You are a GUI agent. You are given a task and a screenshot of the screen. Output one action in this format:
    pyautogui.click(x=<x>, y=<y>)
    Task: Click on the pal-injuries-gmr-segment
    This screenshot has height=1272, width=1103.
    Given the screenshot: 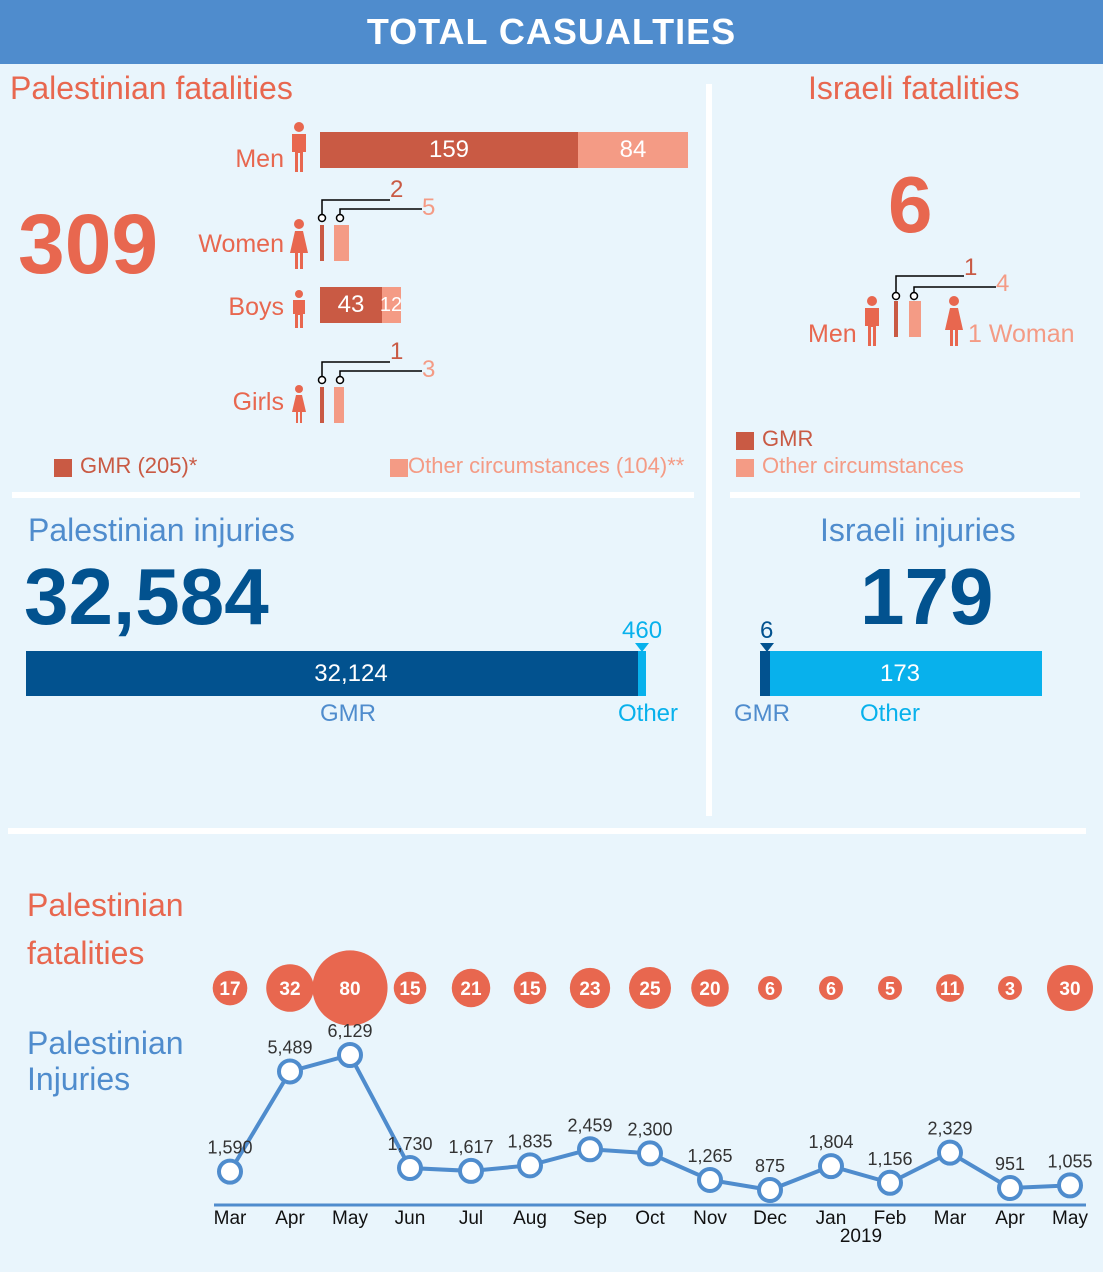 What is the action you would take?
    pyautogui.click(x=332, y=673)
    